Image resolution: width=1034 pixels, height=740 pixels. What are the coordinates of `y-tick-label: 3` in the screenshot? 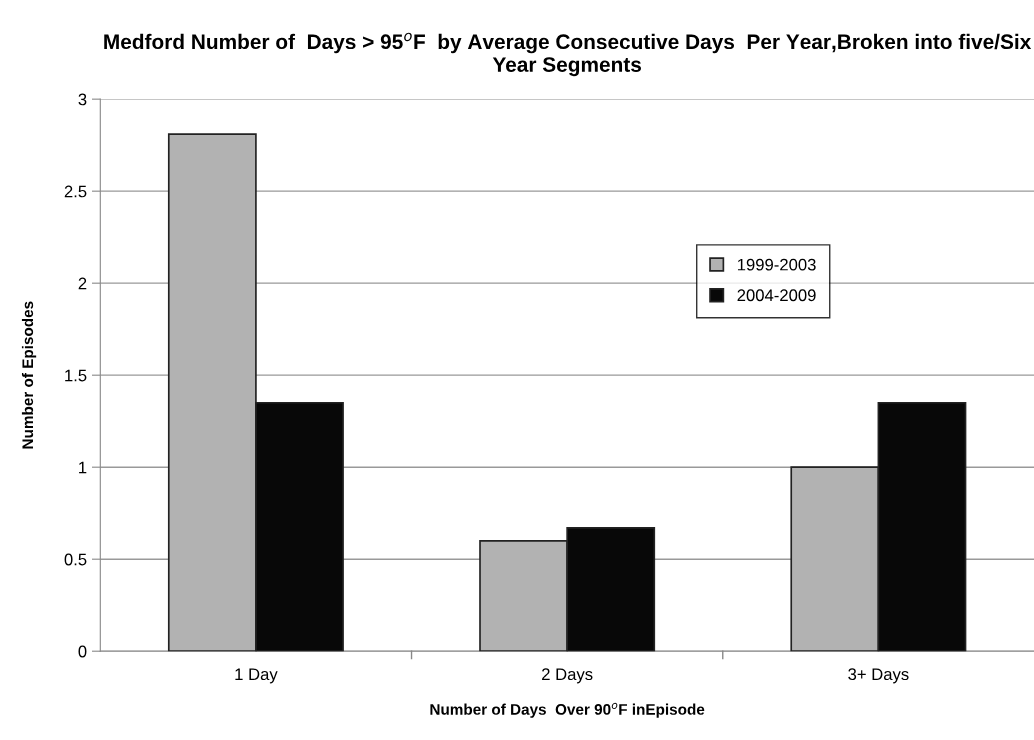 It's located at (82, 99).